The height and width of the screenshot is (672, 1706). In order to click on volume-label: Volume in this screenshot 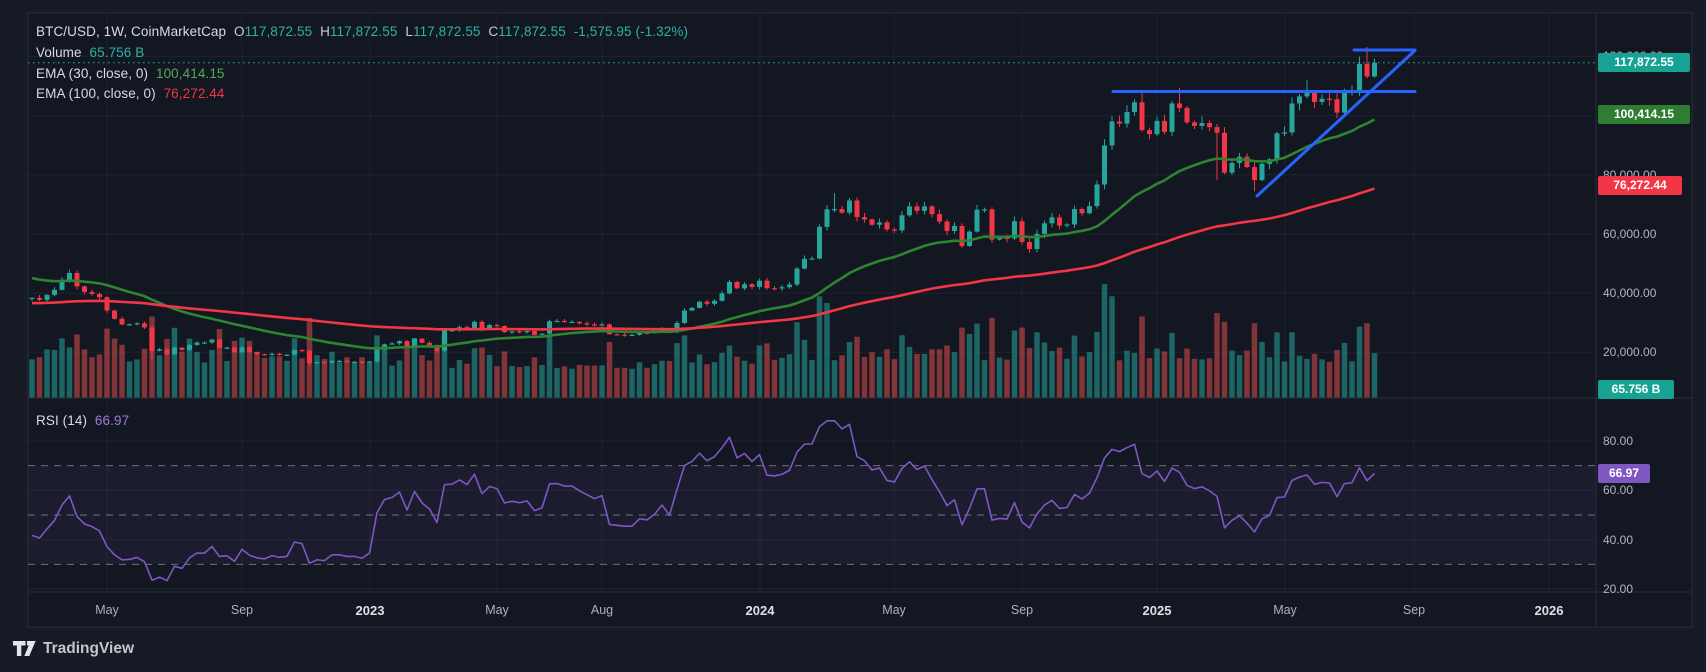, I will do `click(59, 52)`.